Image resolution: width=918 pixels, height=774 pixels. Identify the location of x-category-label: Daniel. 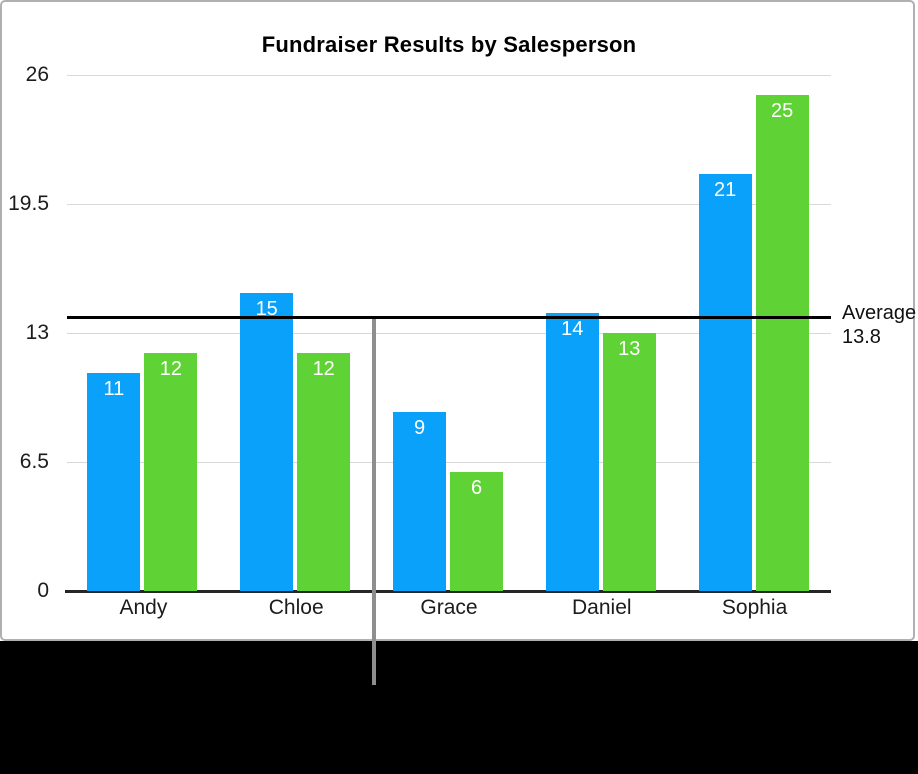
(602, 607).